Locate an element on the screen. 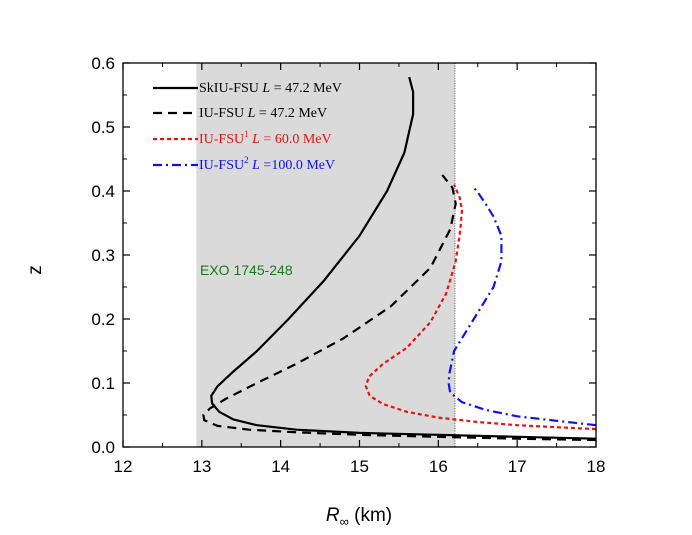 This screenshot has width=692, height=535. x-axis-title-symbol: R is located at coordinates (333, 515).